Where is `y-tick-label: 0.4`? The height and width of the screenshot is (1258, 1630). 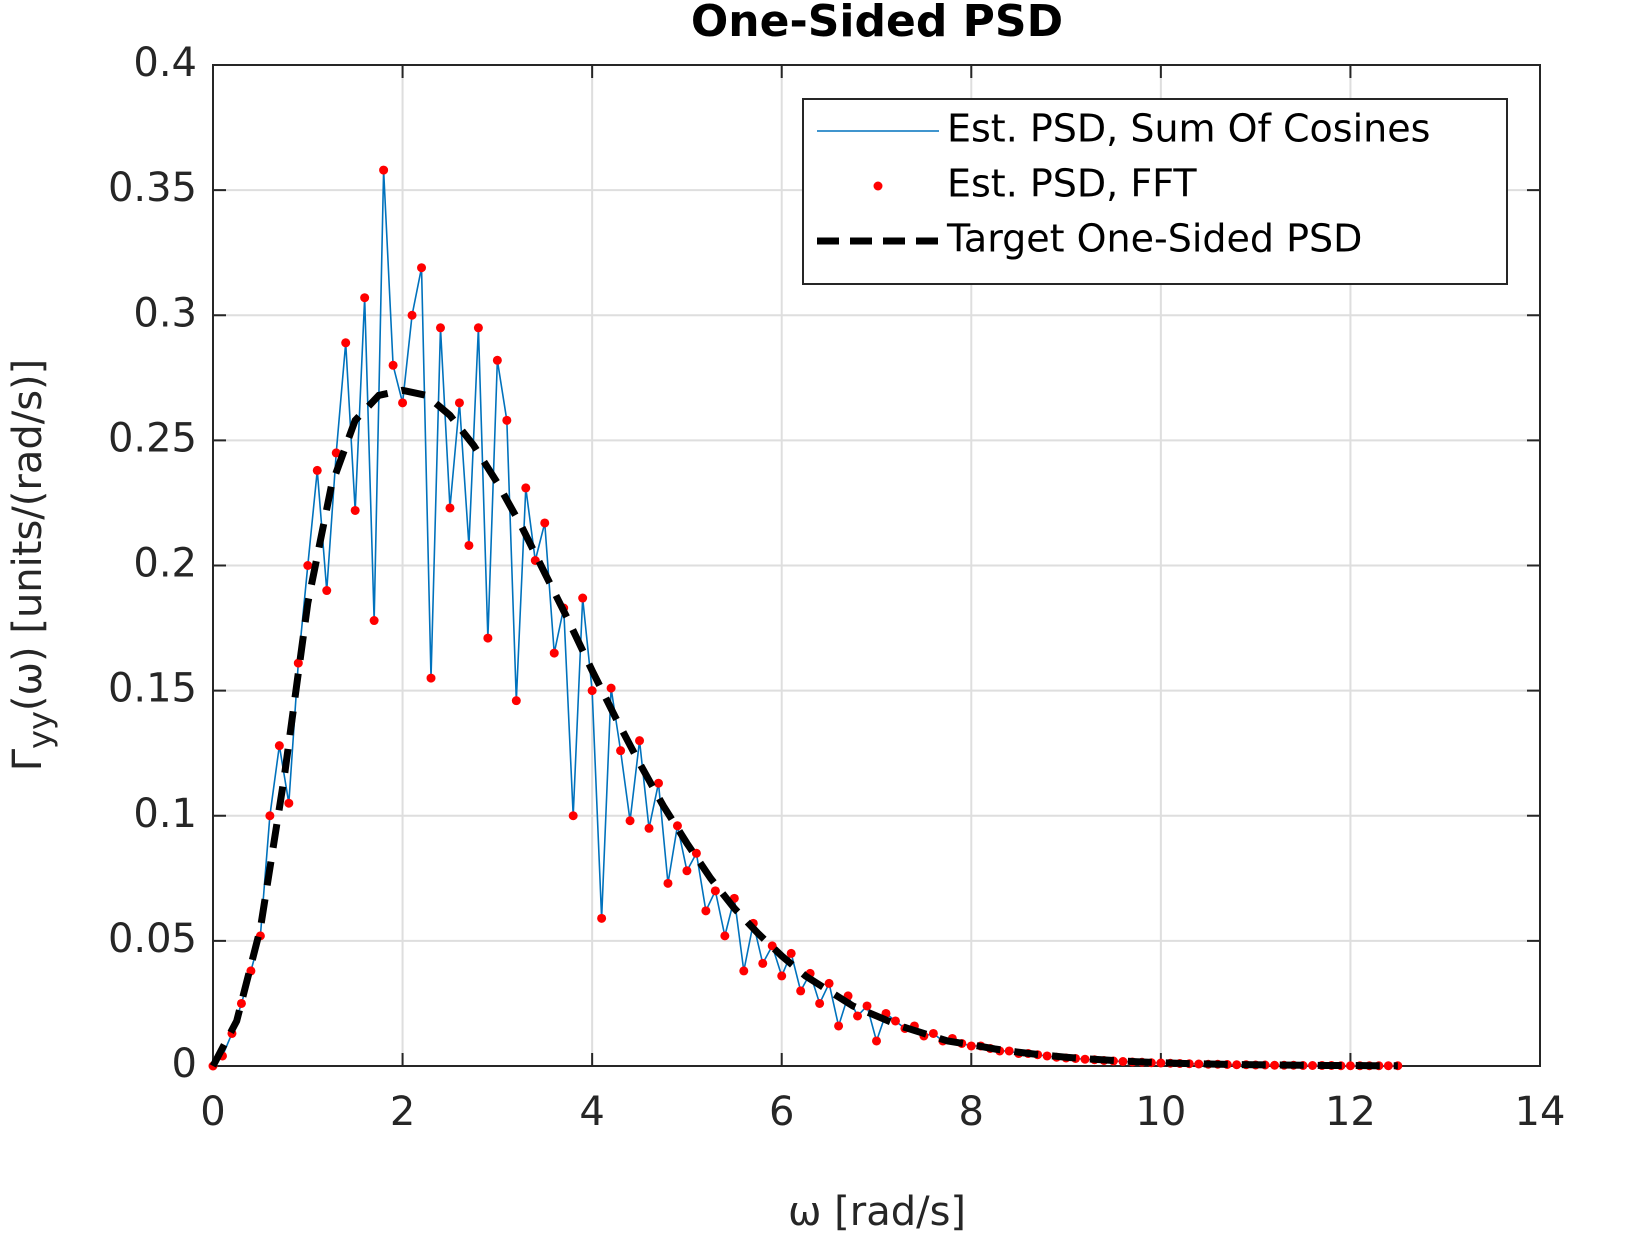
y-tick-label: 0.4 is located at coordinates (165, 63).